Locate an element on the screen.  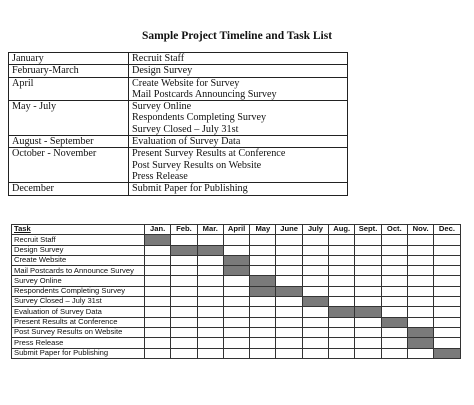
gantt-task-label: Mail Postcards to Announce Survey is located at coordinates (78, 271).